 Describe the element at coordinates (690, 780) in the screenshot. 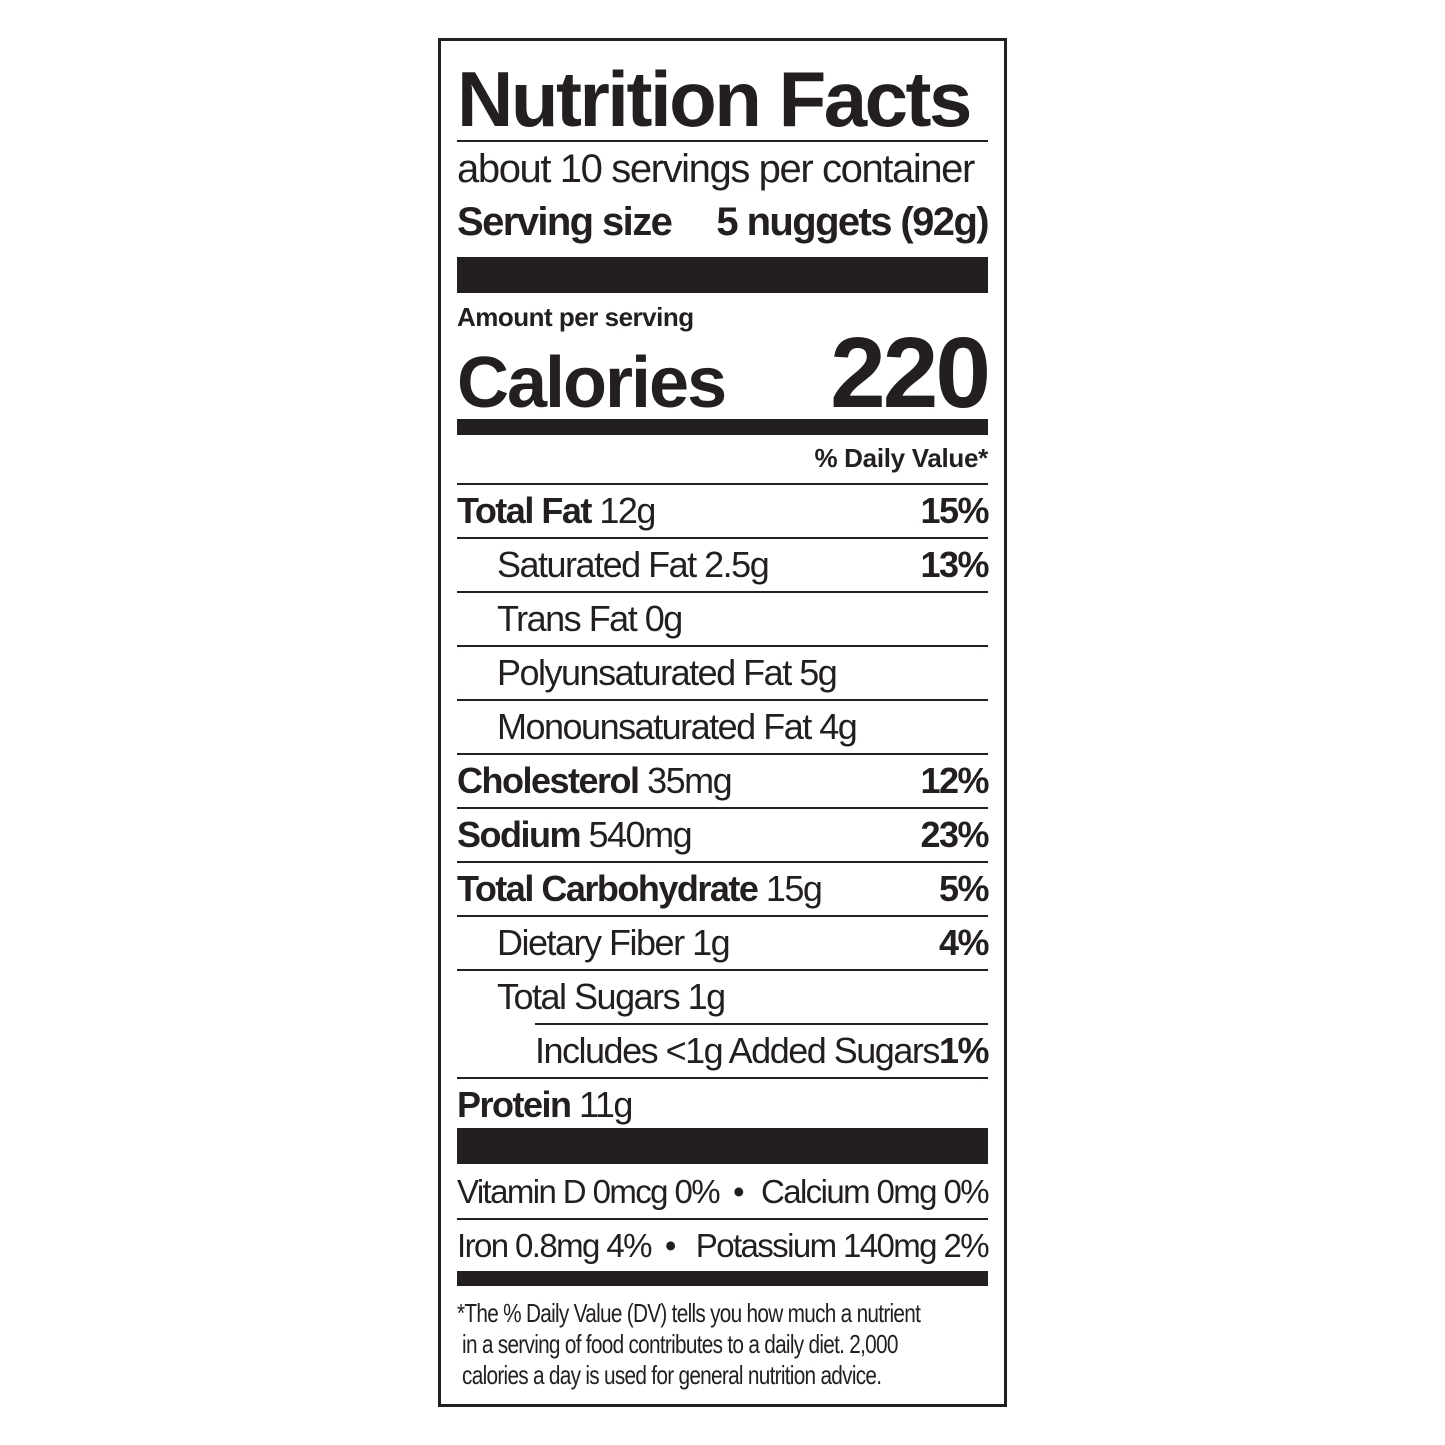

I see `nutrient-amount: 35mg` at that location.